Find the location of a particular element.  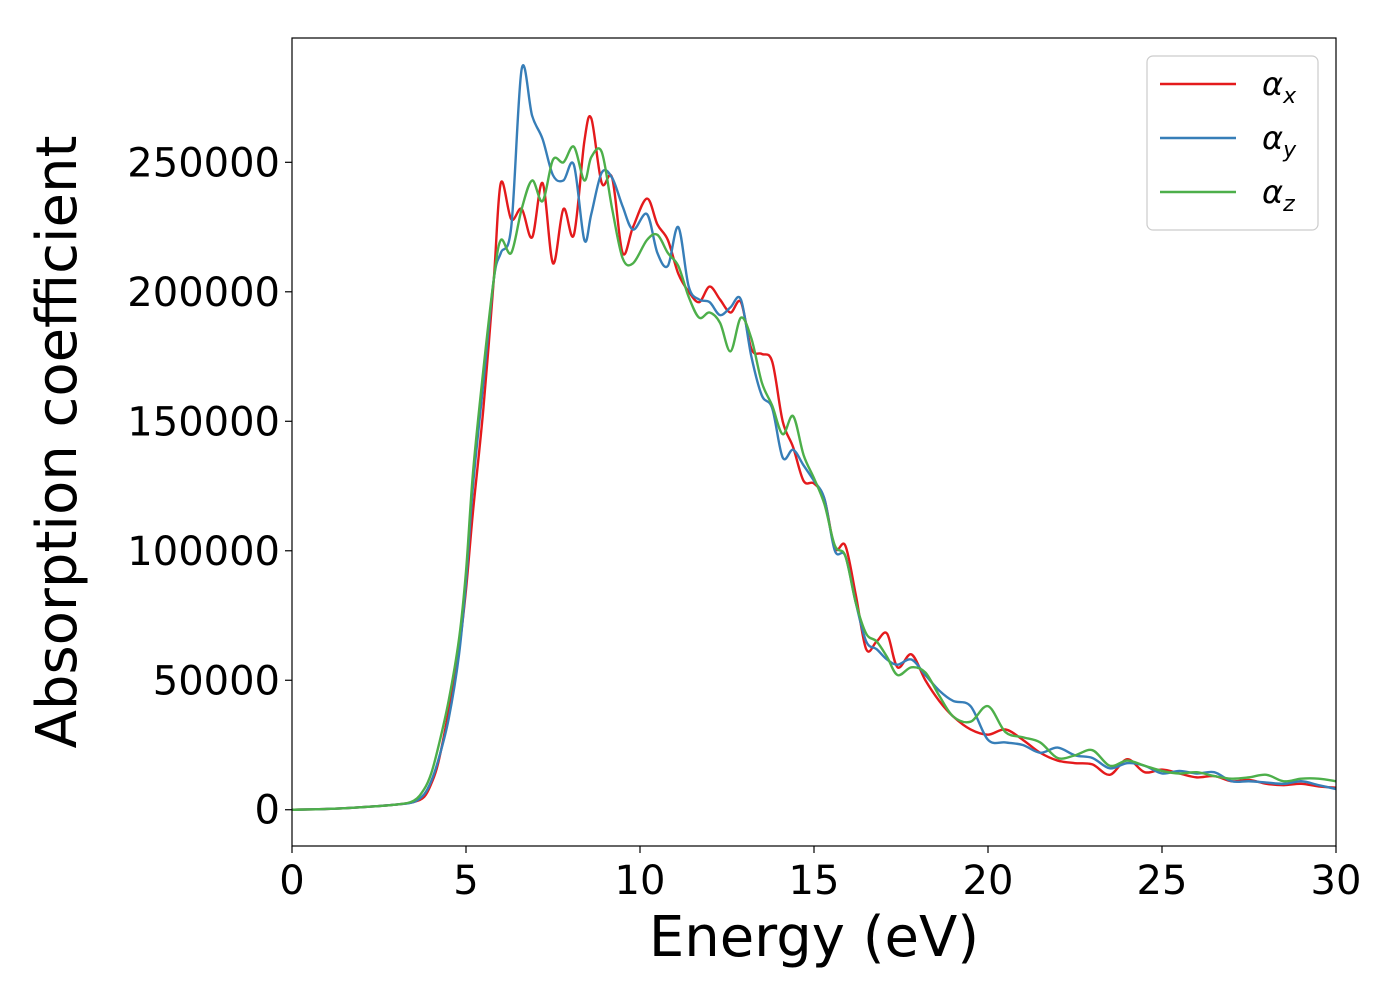

y-tick-label: 0 is located at coordinates (267, 811).